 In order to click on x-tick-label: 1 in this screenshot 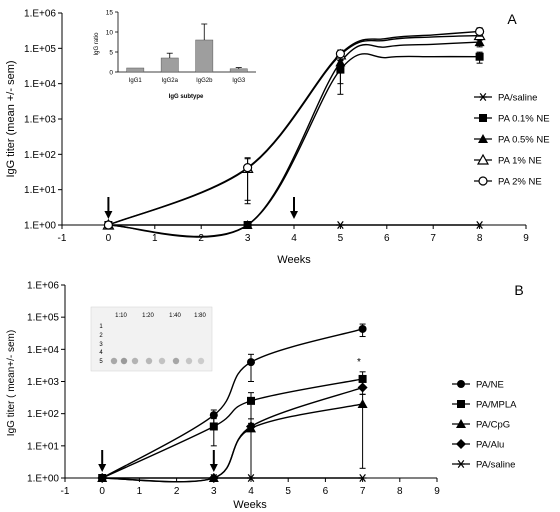, I will do `click(155, 238)`.